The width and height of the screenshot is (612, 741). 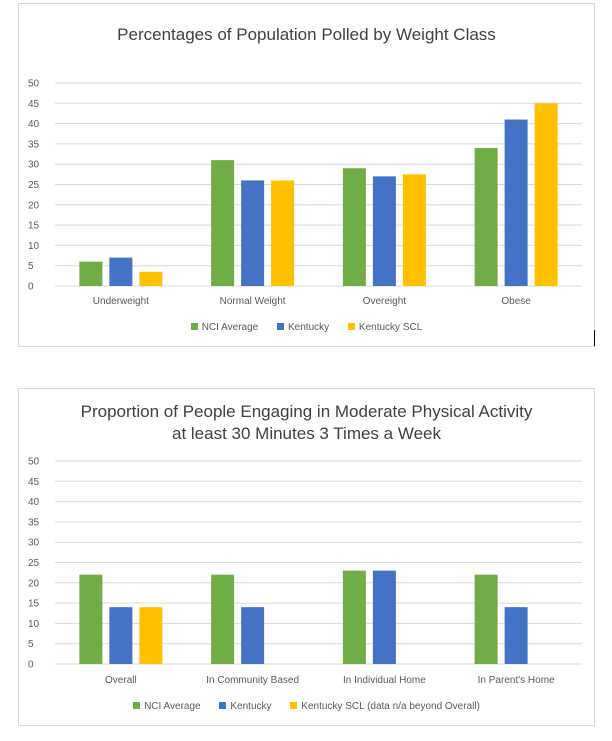 What do you see at coordinates (390, 706) in the screenshot?
I see `legend-label: Kentucky SCL (data n/a beyond Overall)` at bounding box center [390, 706].